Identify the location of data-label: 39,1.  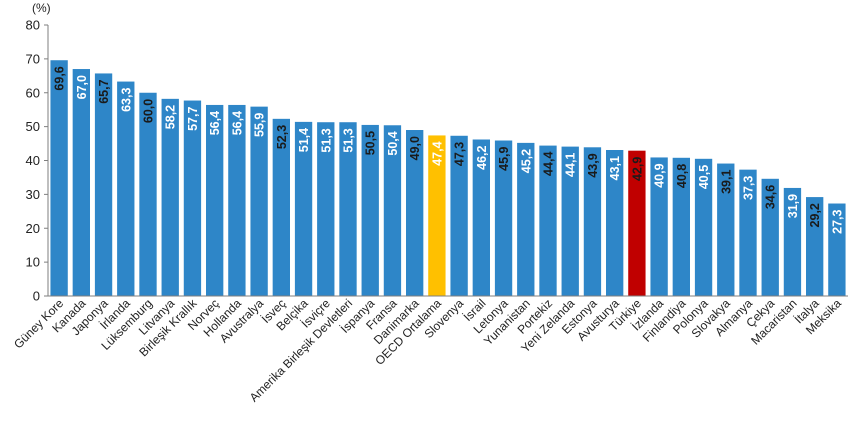
(726, 182).